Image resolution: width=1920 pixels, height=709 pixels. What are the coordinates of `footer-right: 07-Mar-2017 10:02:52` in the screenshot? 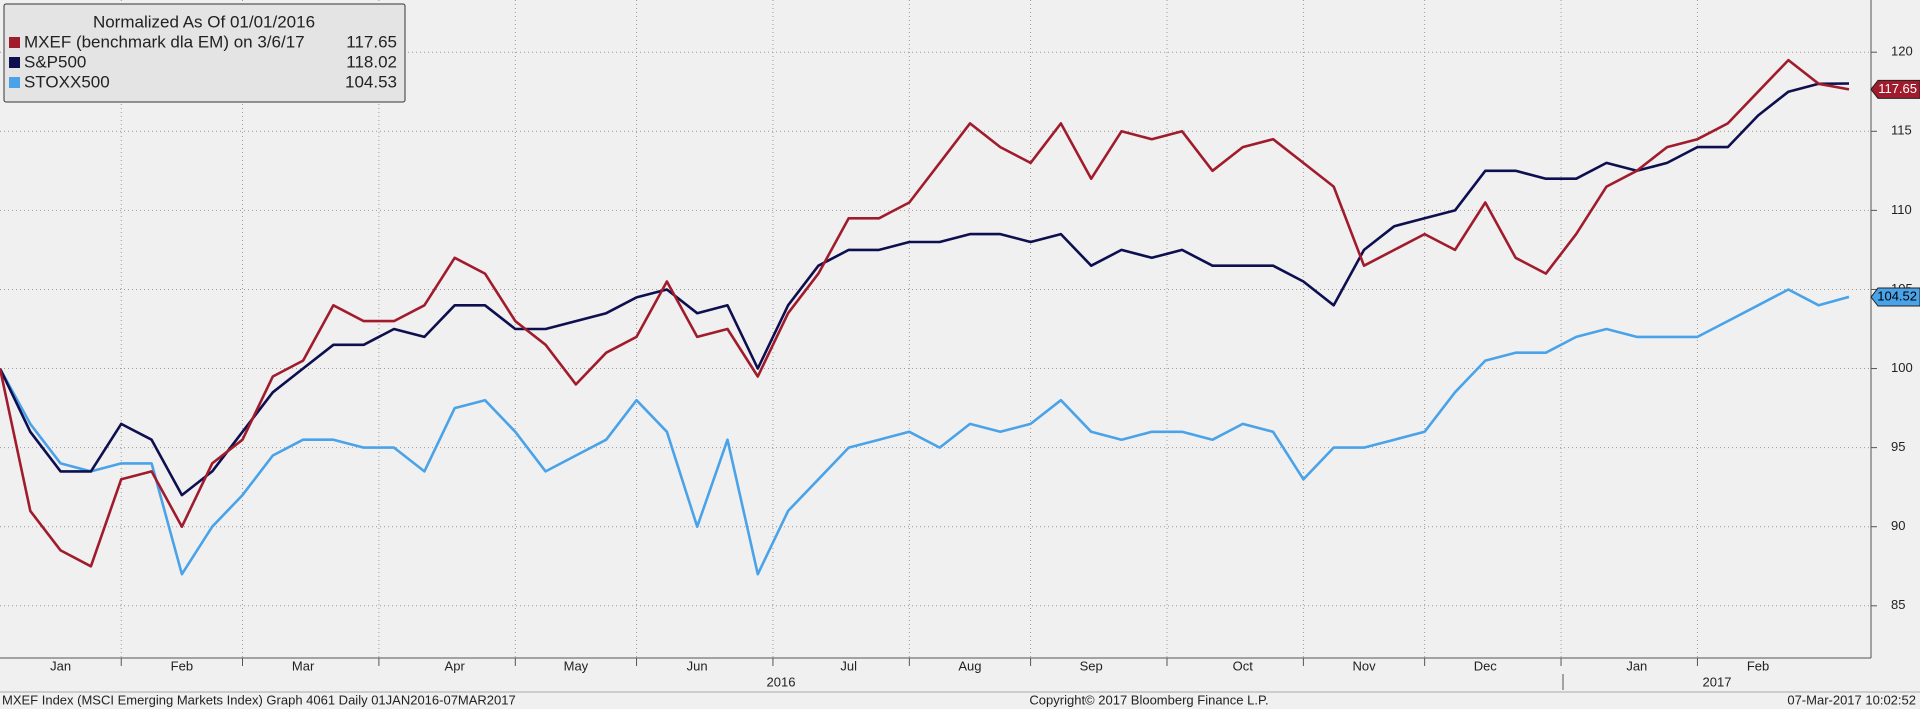 It's located at (1851, 699).